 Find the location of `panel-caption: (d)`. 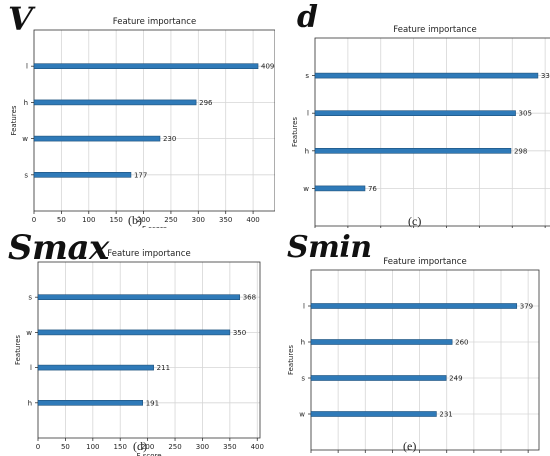

panel-caption: (d) is located at coordinates (140, 446).